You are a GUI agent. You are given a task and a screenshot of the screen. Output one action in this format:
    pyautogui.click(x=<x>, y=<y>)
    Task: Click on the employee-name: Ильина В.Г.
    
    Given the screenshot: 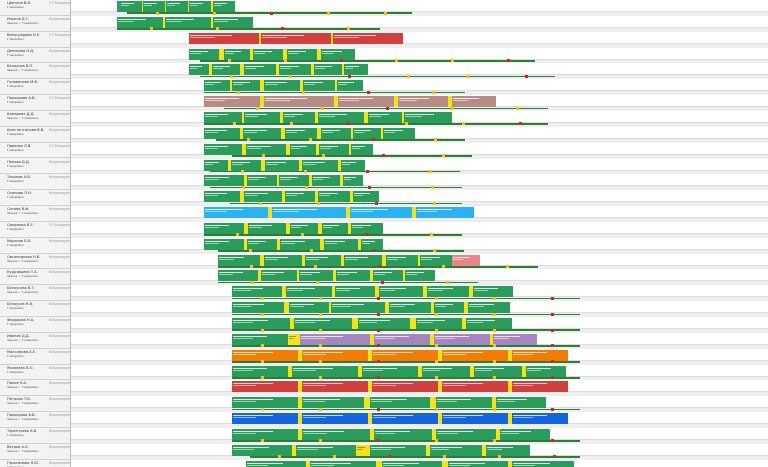 What is the action you would take?
    pyautogui.click(x=18, y=18)
    